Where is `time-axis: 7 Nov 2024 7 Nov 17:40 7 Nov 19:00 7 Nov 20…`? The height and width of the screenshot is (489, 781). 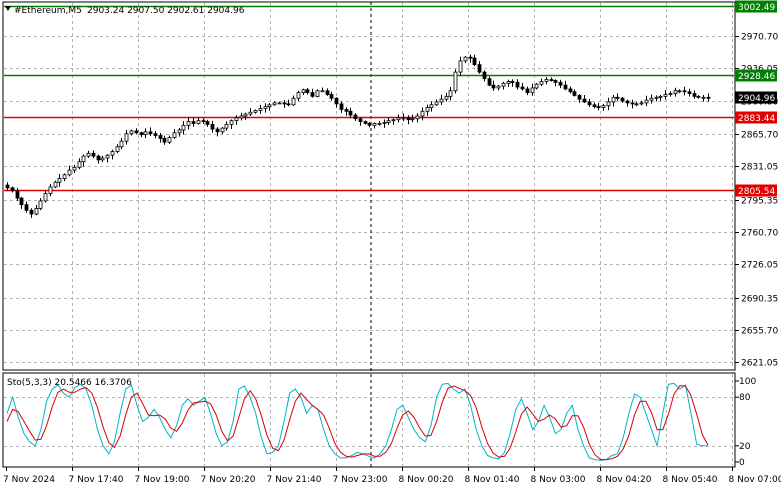
time-axis: 7 Nov 2024 7 Nov 17:40 7 Nov 19:00 7 Nov 20… is located at coordinates (392, 476).